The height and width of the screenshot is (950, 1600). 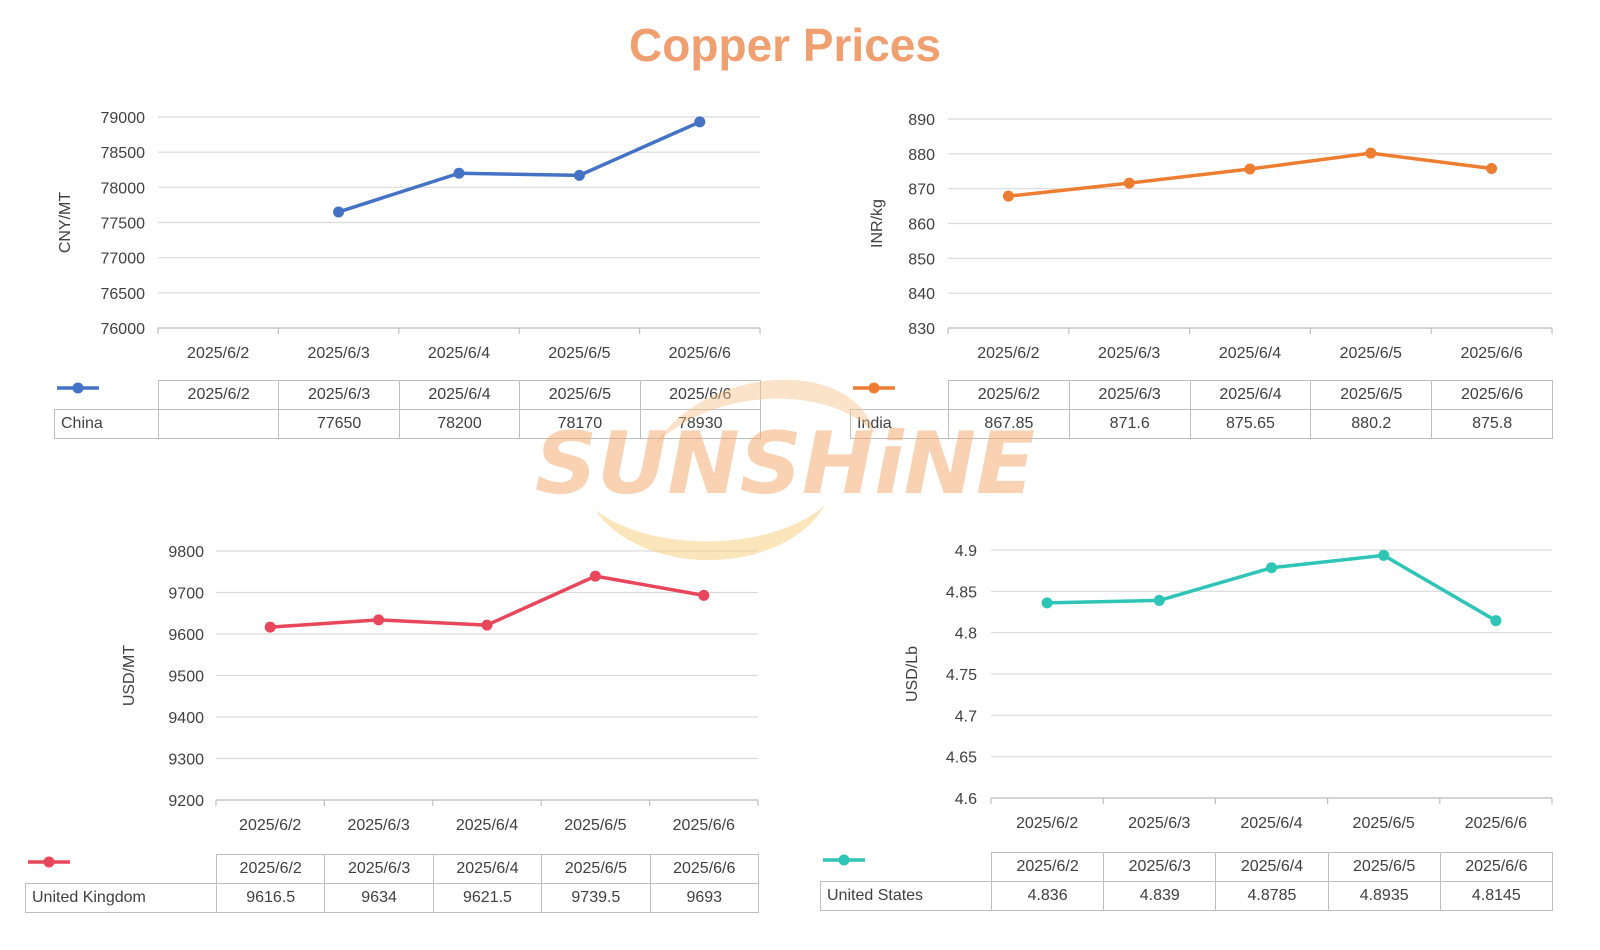 I want to click on legend-label: India, so click(x=874, y=423).